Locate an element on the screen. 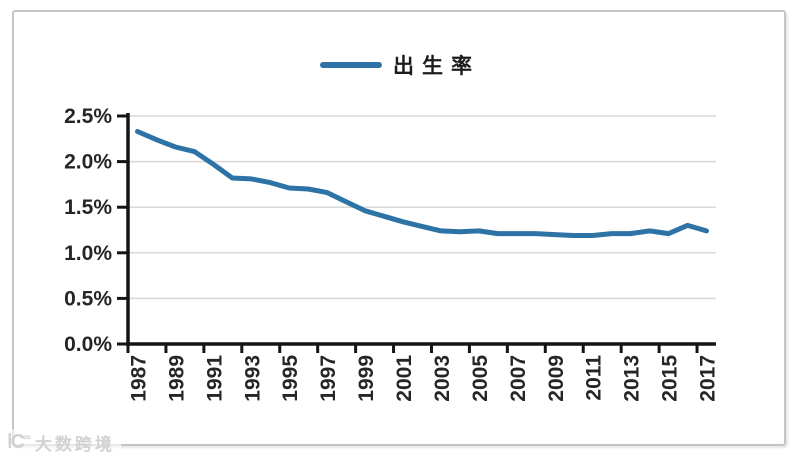 This screenshot has width=800, height=460. x-tick-label: 1999 is located at coordinates (366, 378).